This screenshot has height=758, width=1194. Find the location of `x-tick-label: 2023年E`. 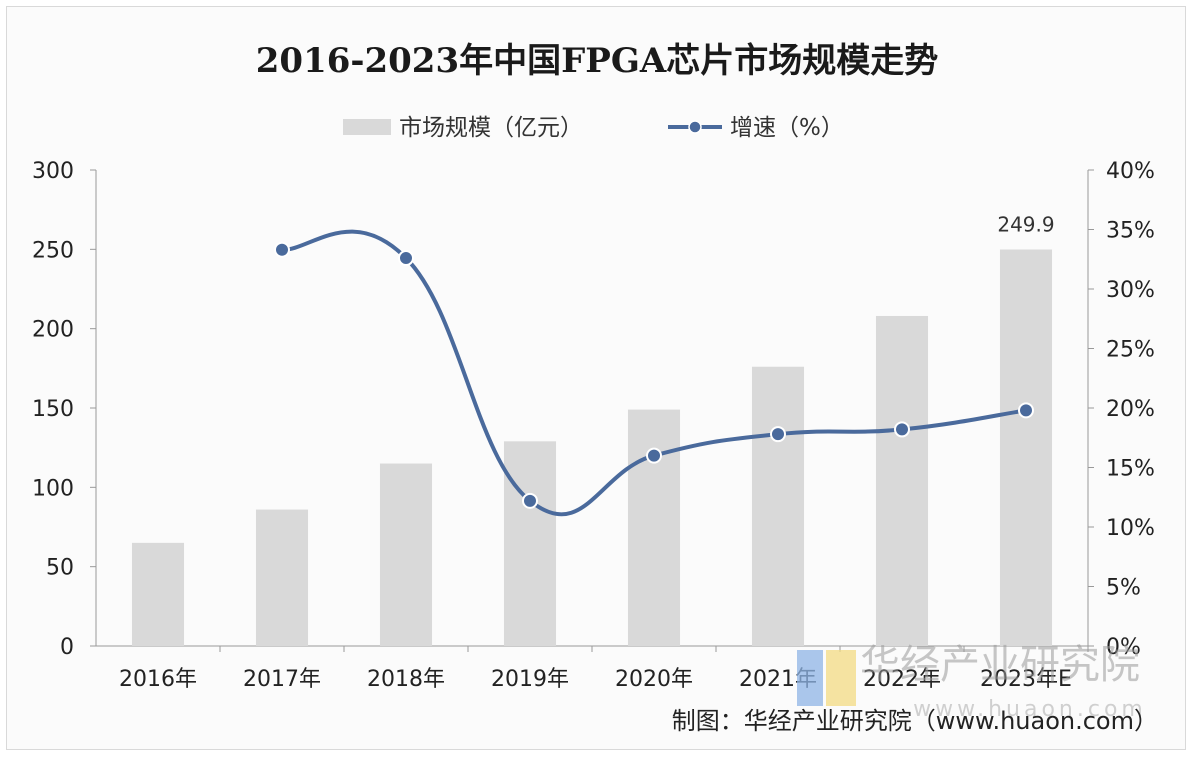

x-tick-label: 2023年E is located at coordinates (1026, 679).